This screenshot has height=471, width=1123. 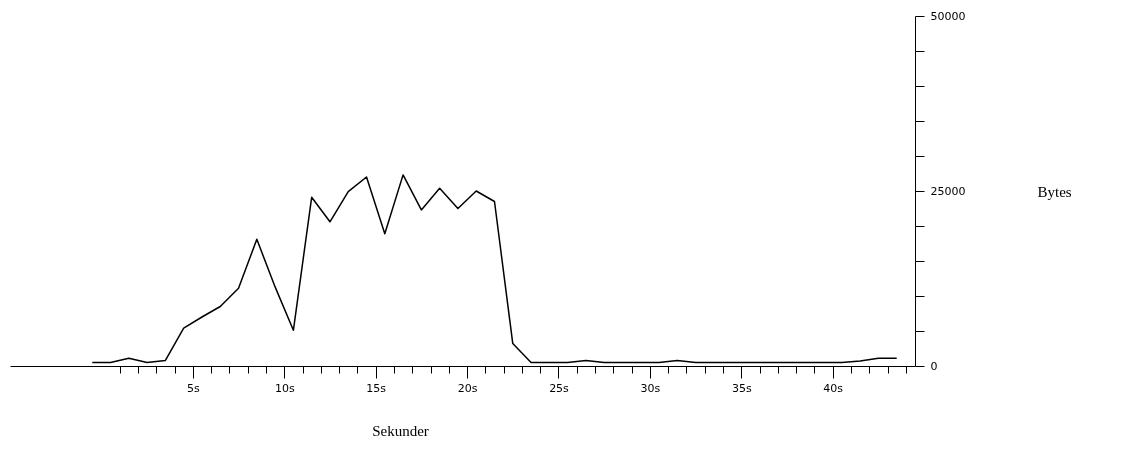 I want to click on x-tick-label: 40s, so click(x=833, y=388).